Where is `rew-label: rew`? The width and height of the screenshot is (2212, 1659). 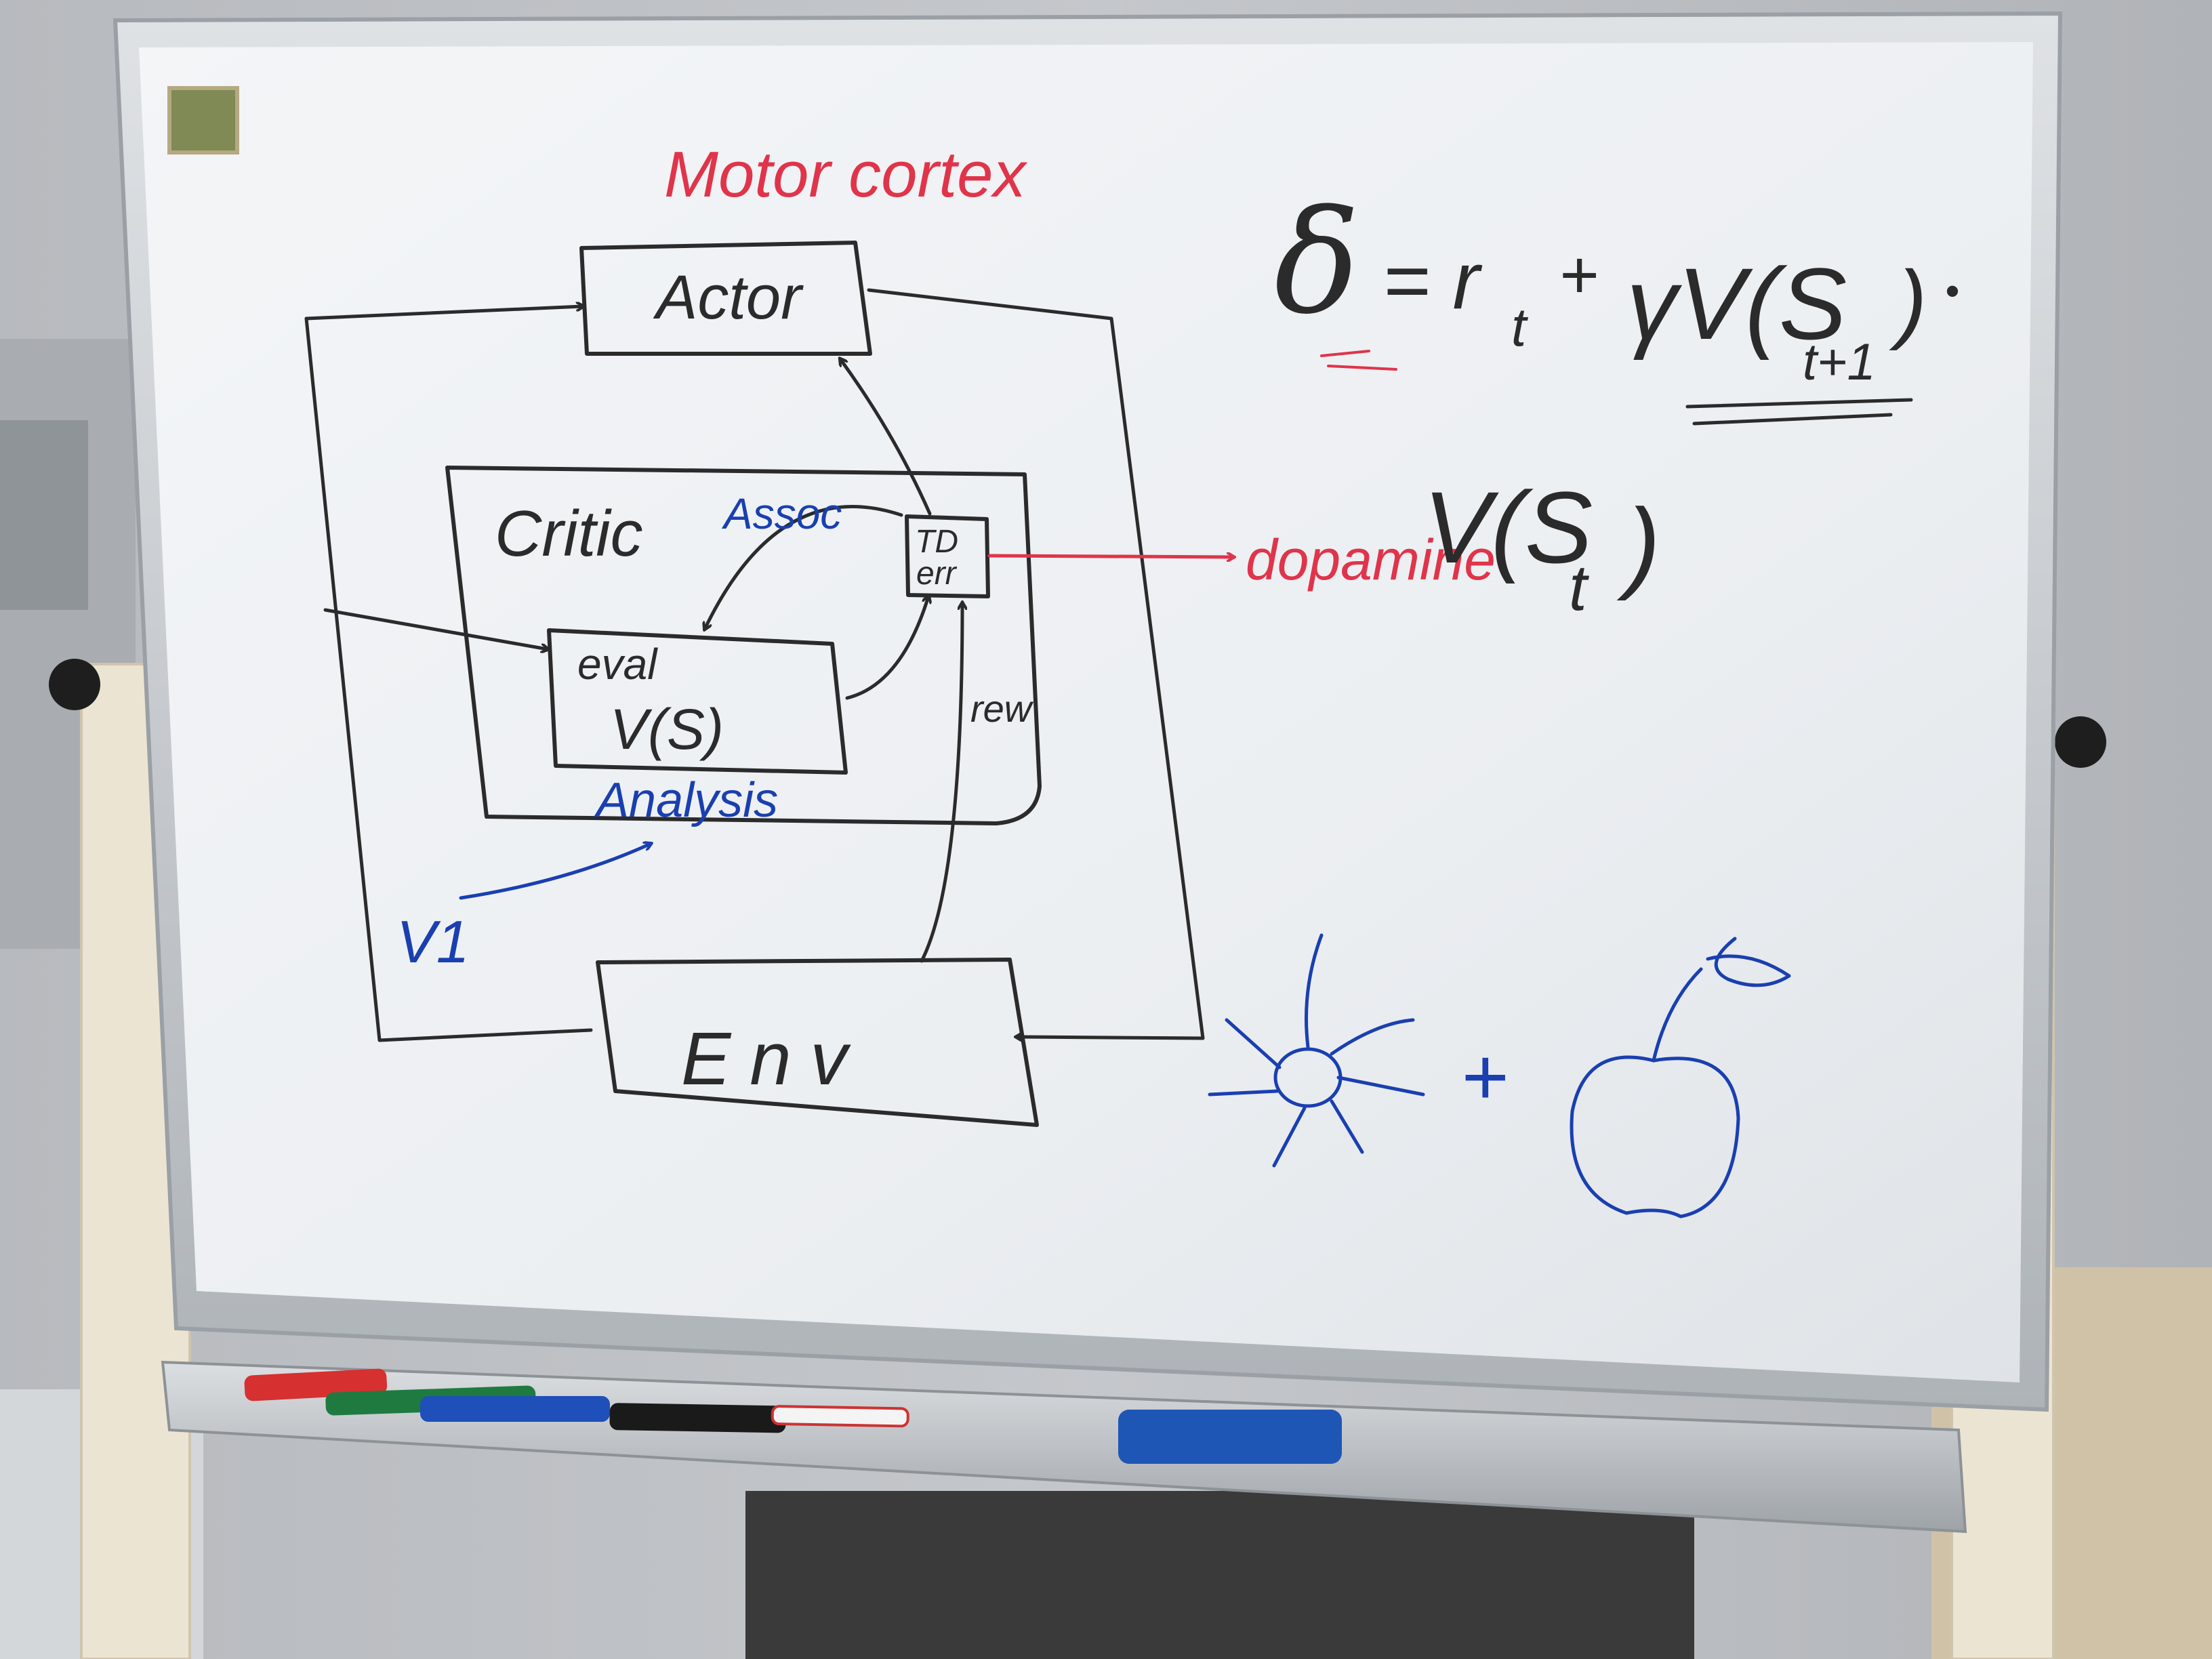
rew-label: rew is located at coordinates (1002, 709).